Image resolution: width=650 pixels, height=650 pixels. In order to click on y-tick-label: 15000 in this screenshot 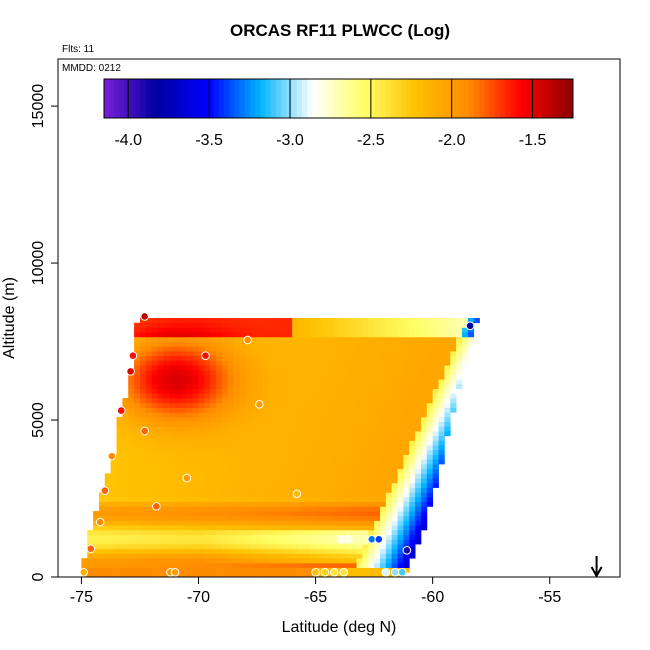, I will do `click(38, 106)`.